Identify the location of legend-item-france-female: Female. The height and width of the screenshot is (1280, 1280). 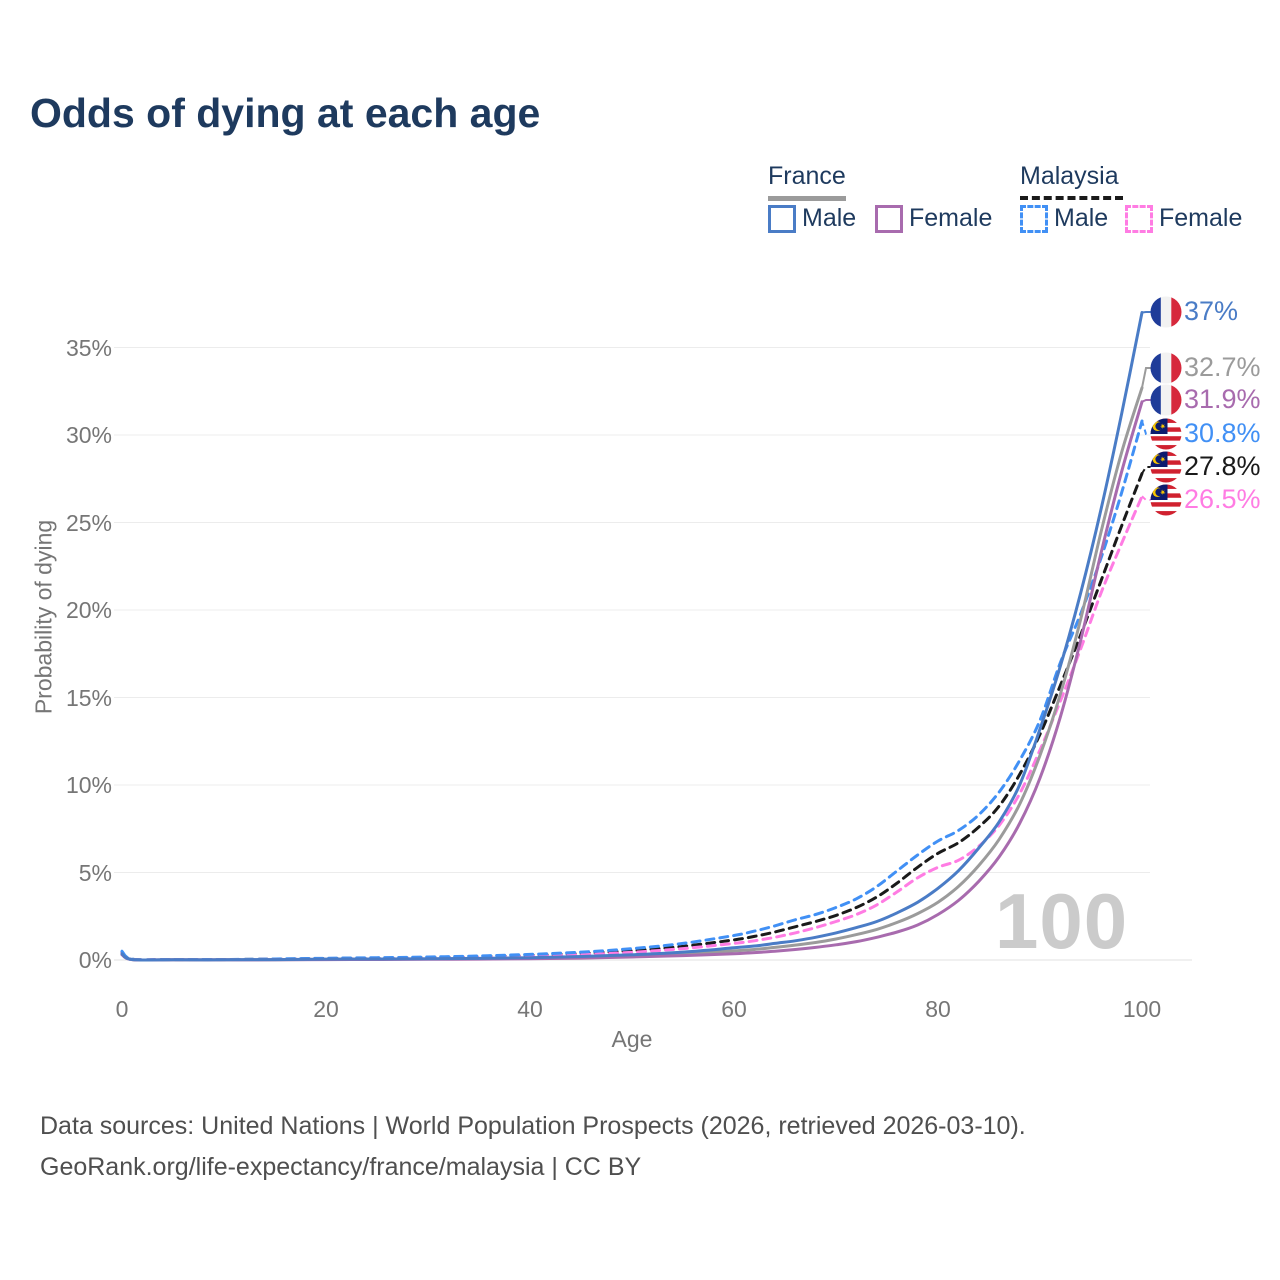
(933, 218).